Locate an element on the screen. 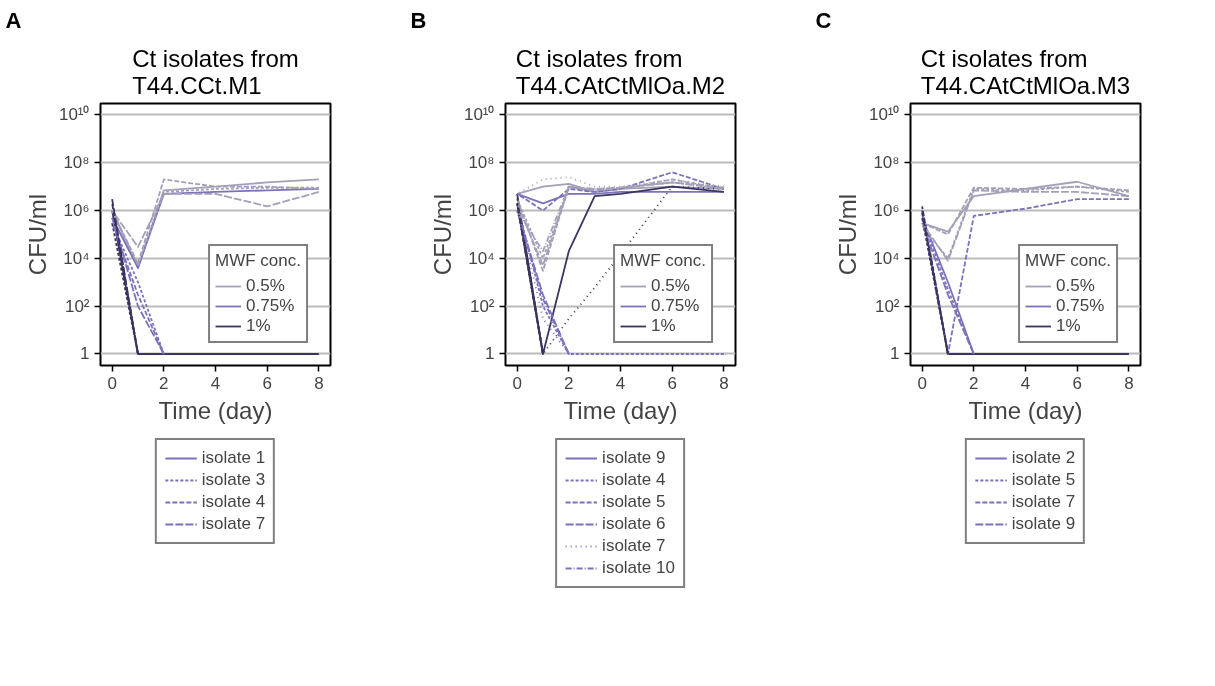  chart-title: Ct isolates from T44.CAtCtMlOa.M2 is located at coordinates (620, 71).